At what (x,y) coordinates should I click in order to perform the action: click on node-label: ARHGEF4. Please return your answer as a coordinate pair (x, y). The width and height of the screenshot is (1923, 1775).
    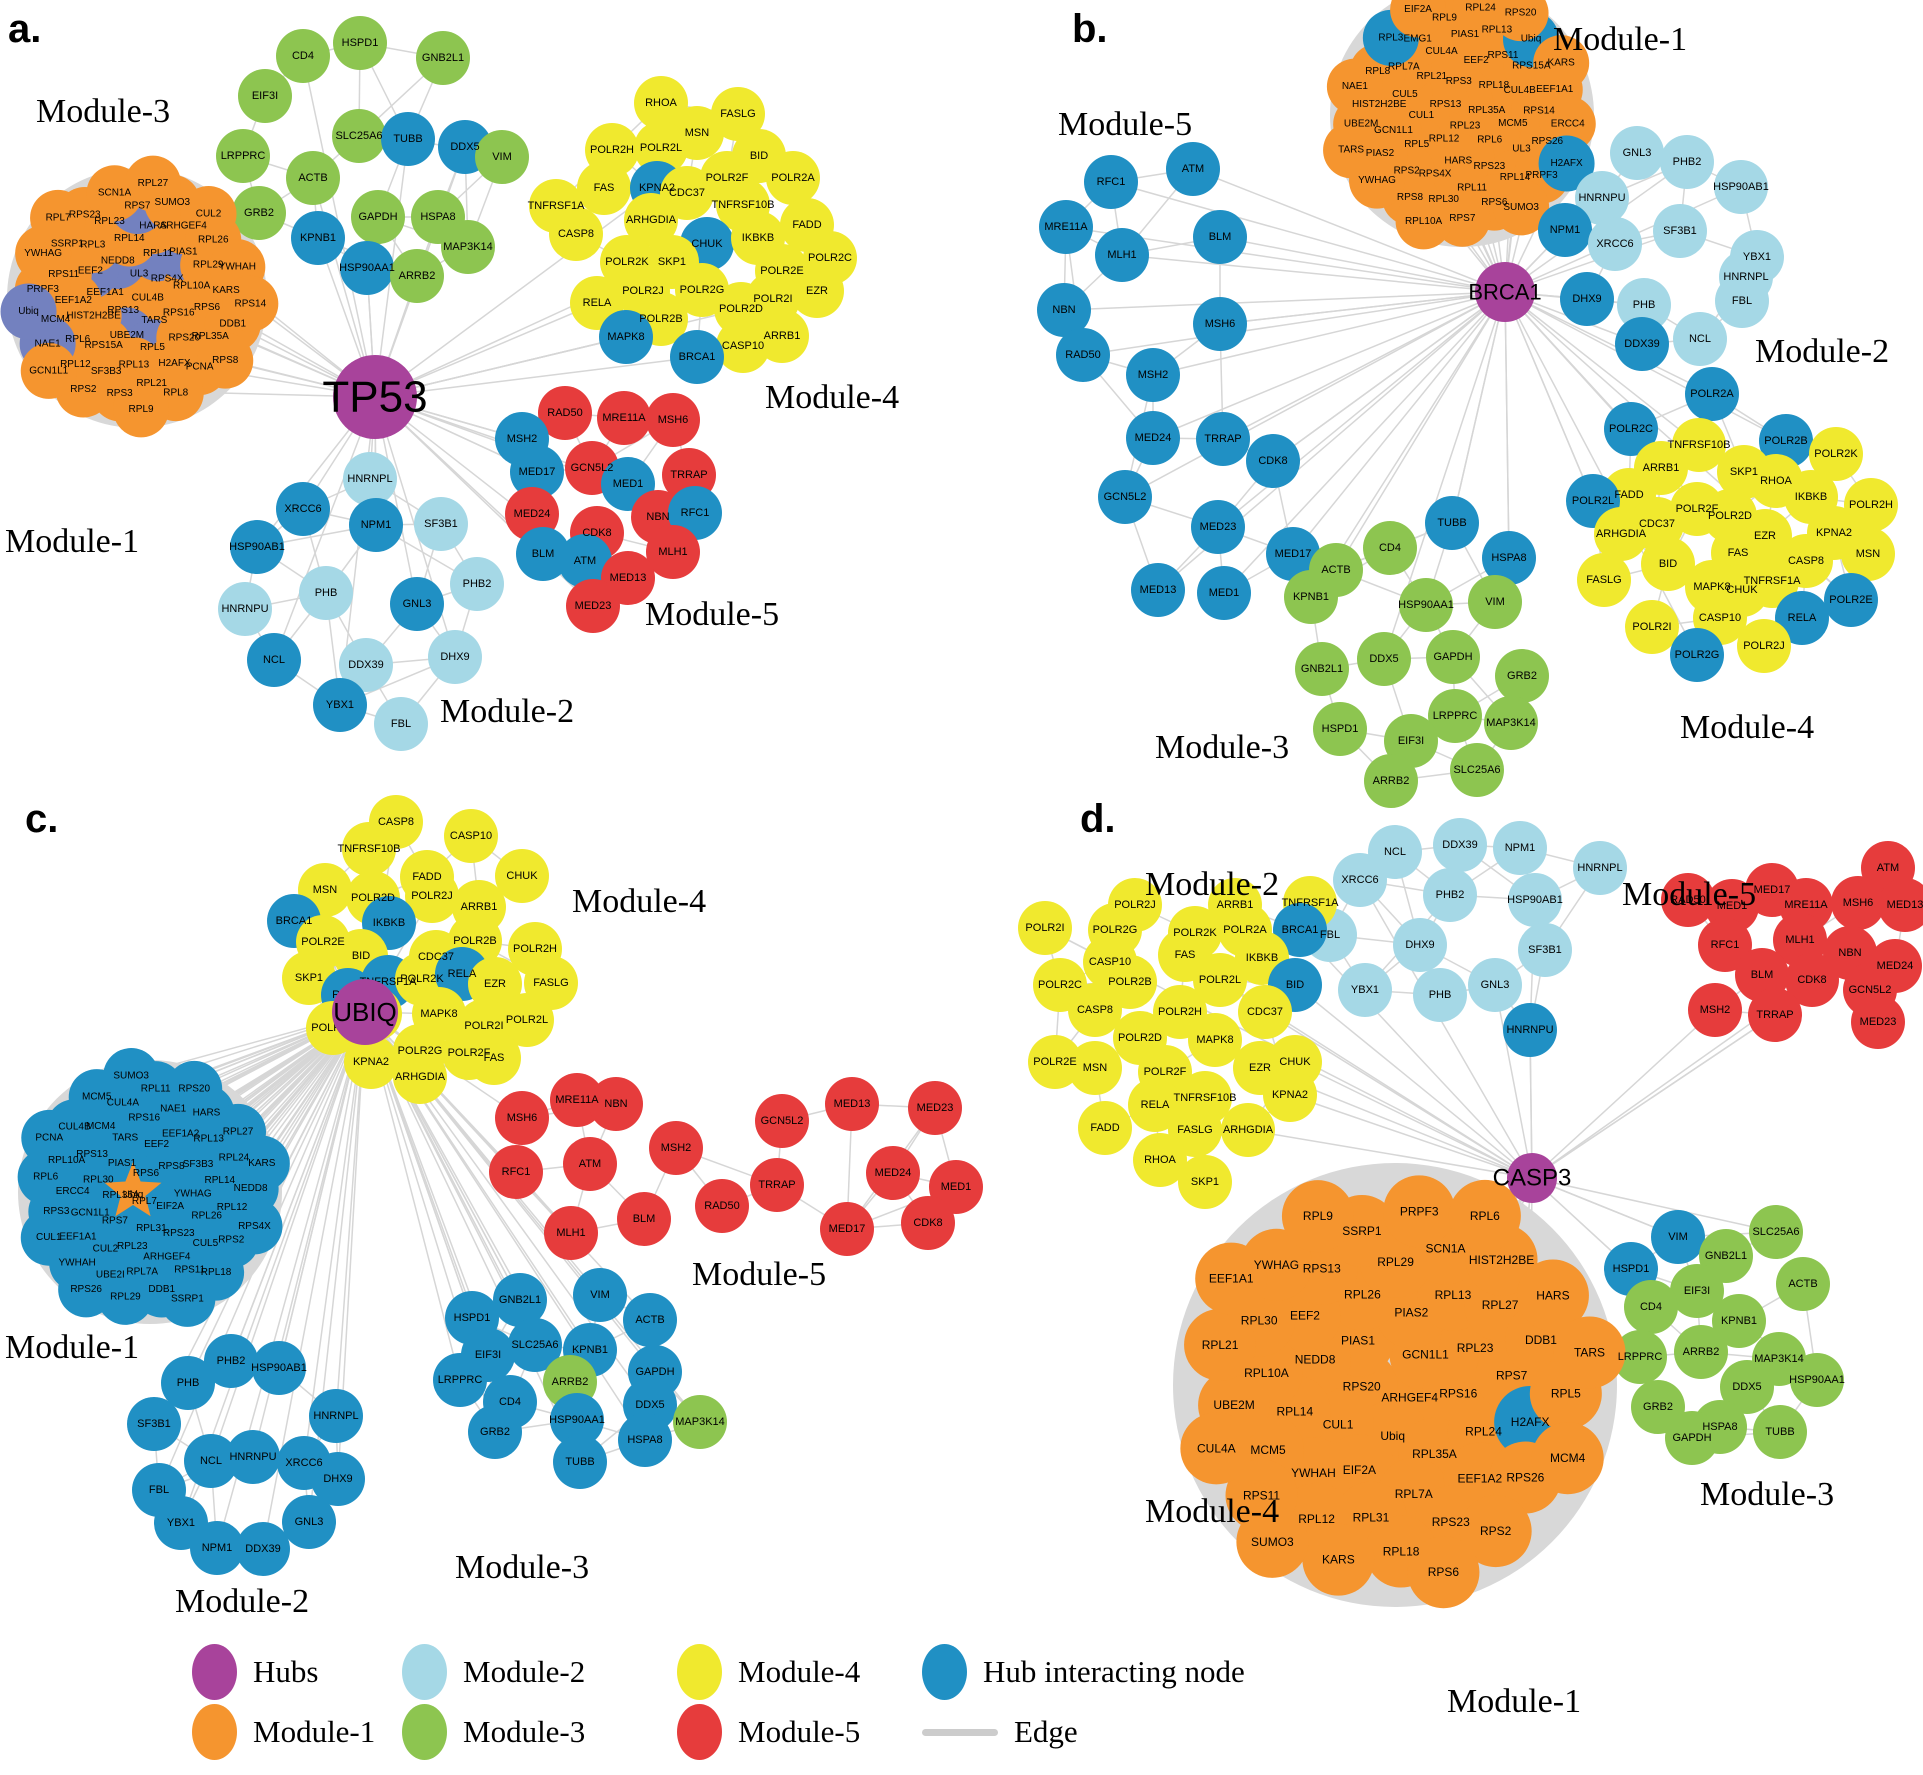
    Looking at the image, I should click on (167, 1257).